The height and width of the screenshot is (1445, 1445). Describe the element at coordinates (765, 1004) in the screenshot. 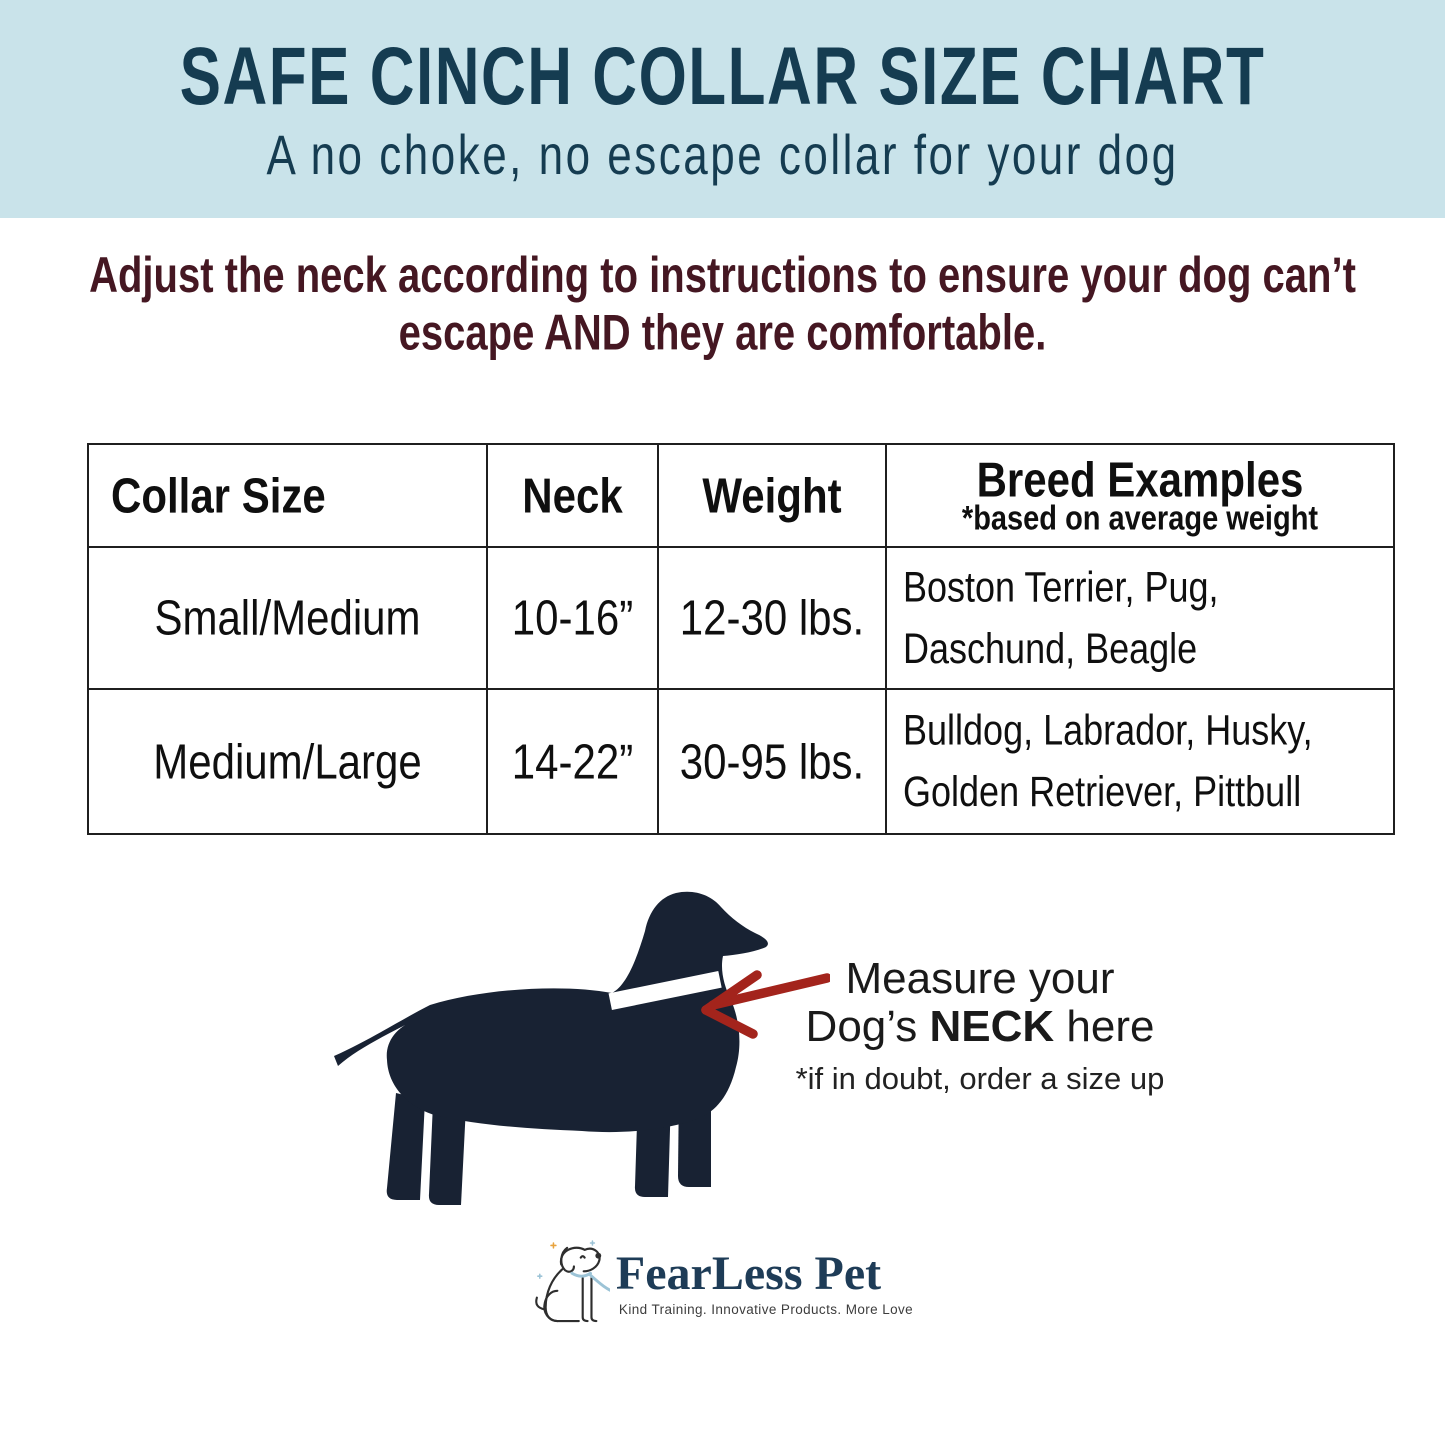

I see `measure-arrow-icon` at that location.